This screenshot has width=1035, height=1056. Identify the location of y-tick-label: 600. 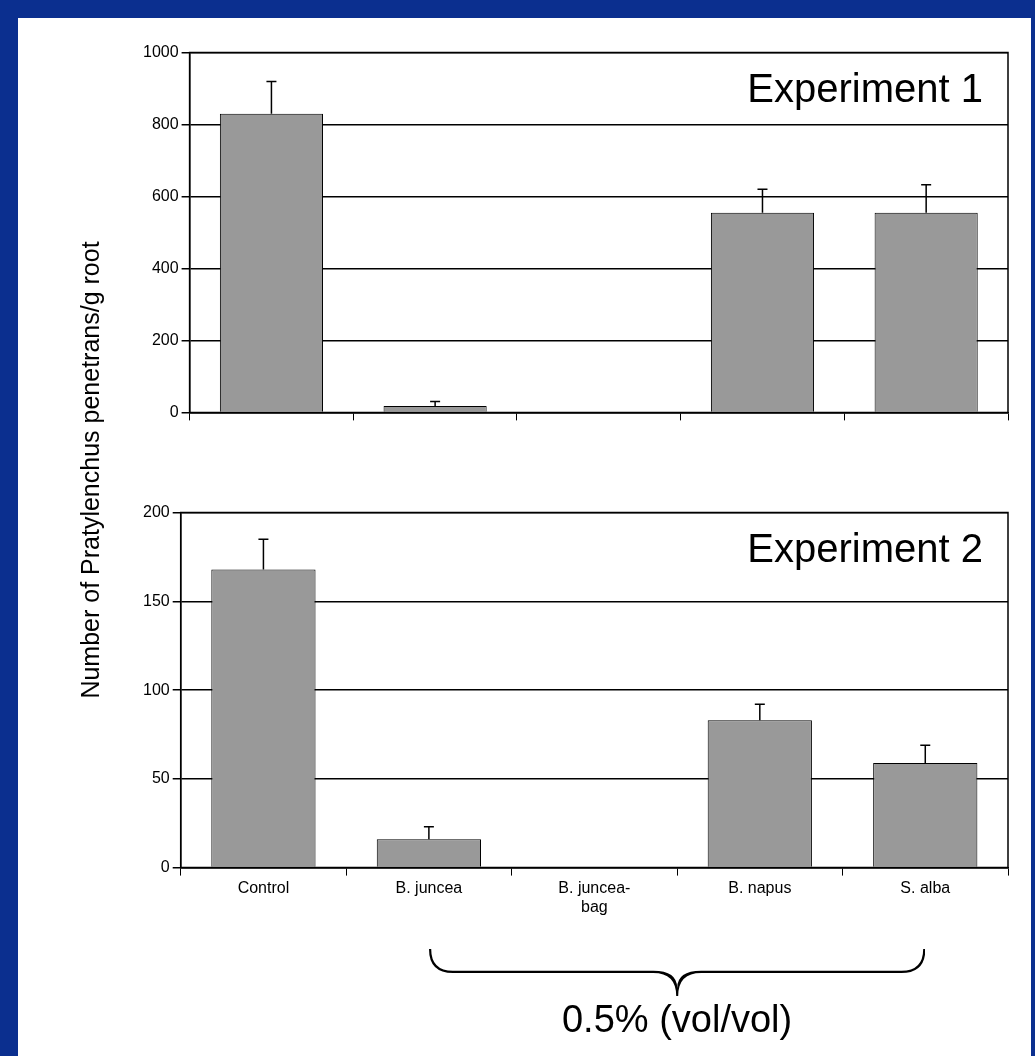
(165, 195).